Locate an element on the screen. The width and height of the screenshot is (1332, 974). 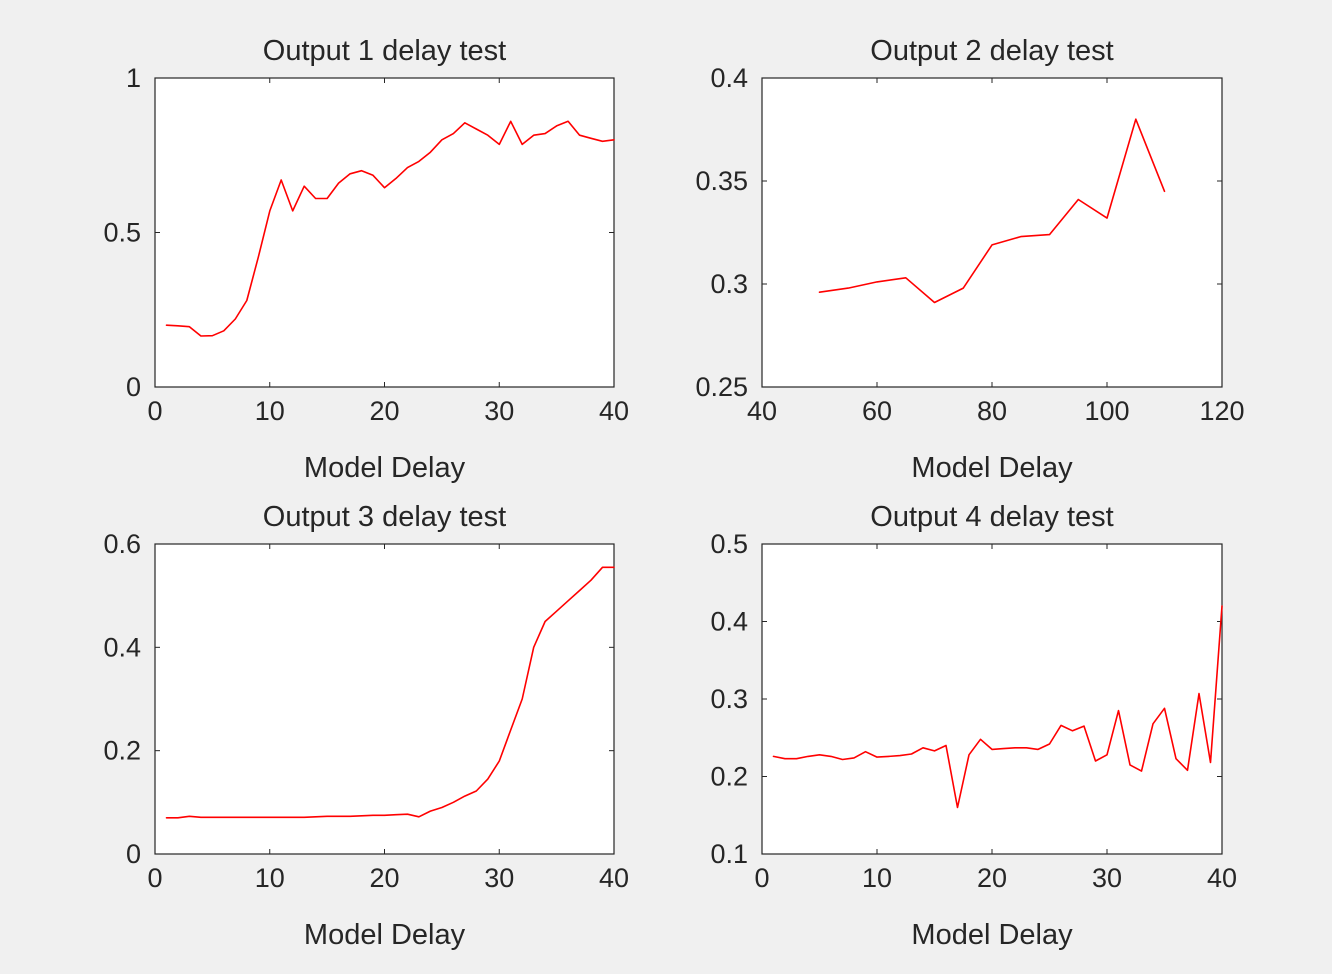
x-tick-label: 60 is located at coordinates (877, 411).